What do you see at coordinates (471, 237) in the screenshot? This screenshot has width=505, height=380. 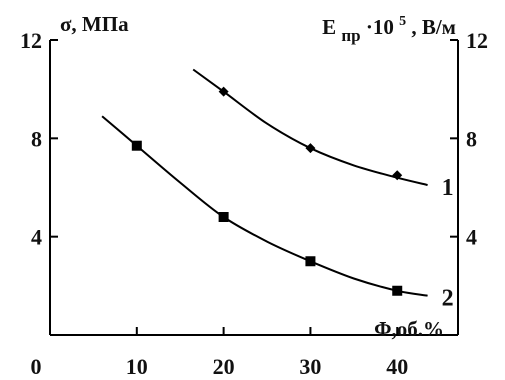 I see `y-right-tick-label: 4` at bounding box center [471, 237].